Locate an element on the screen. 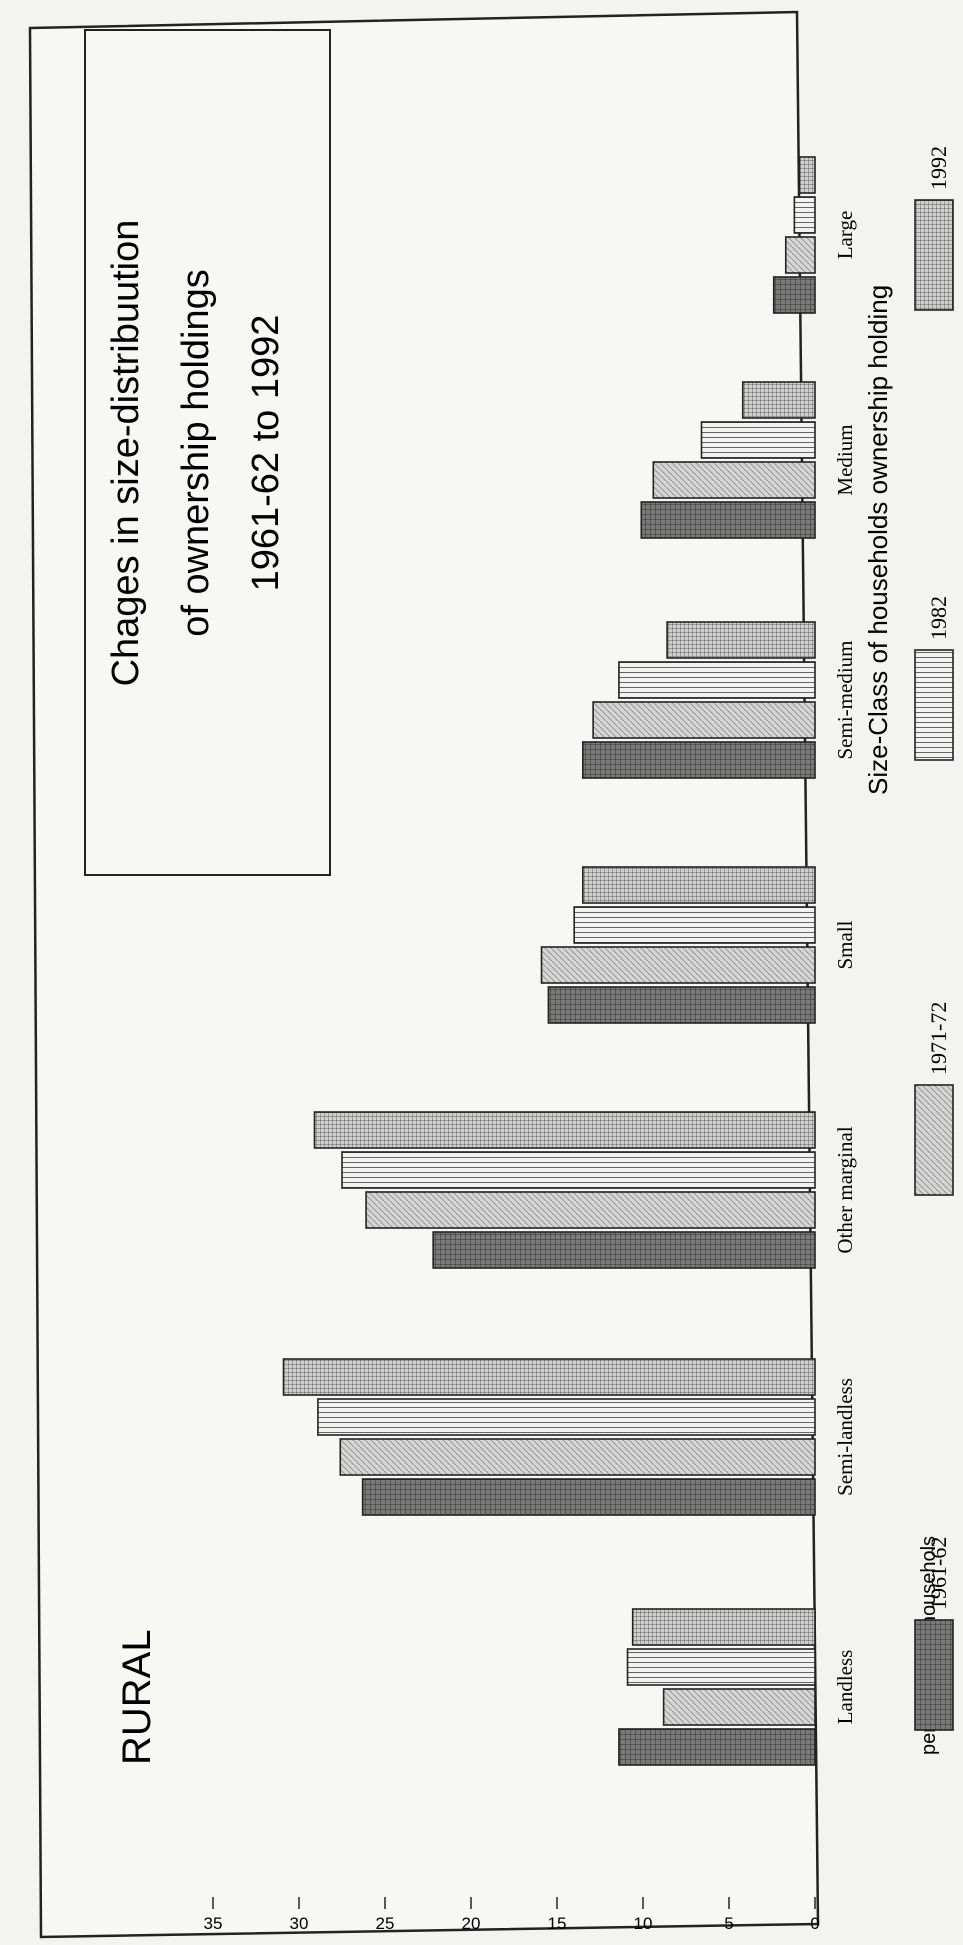 The height and width of the screenshot is (1945, 963). title-line-3: 1961-62 to 1992 is located at coordinates (266, 453).